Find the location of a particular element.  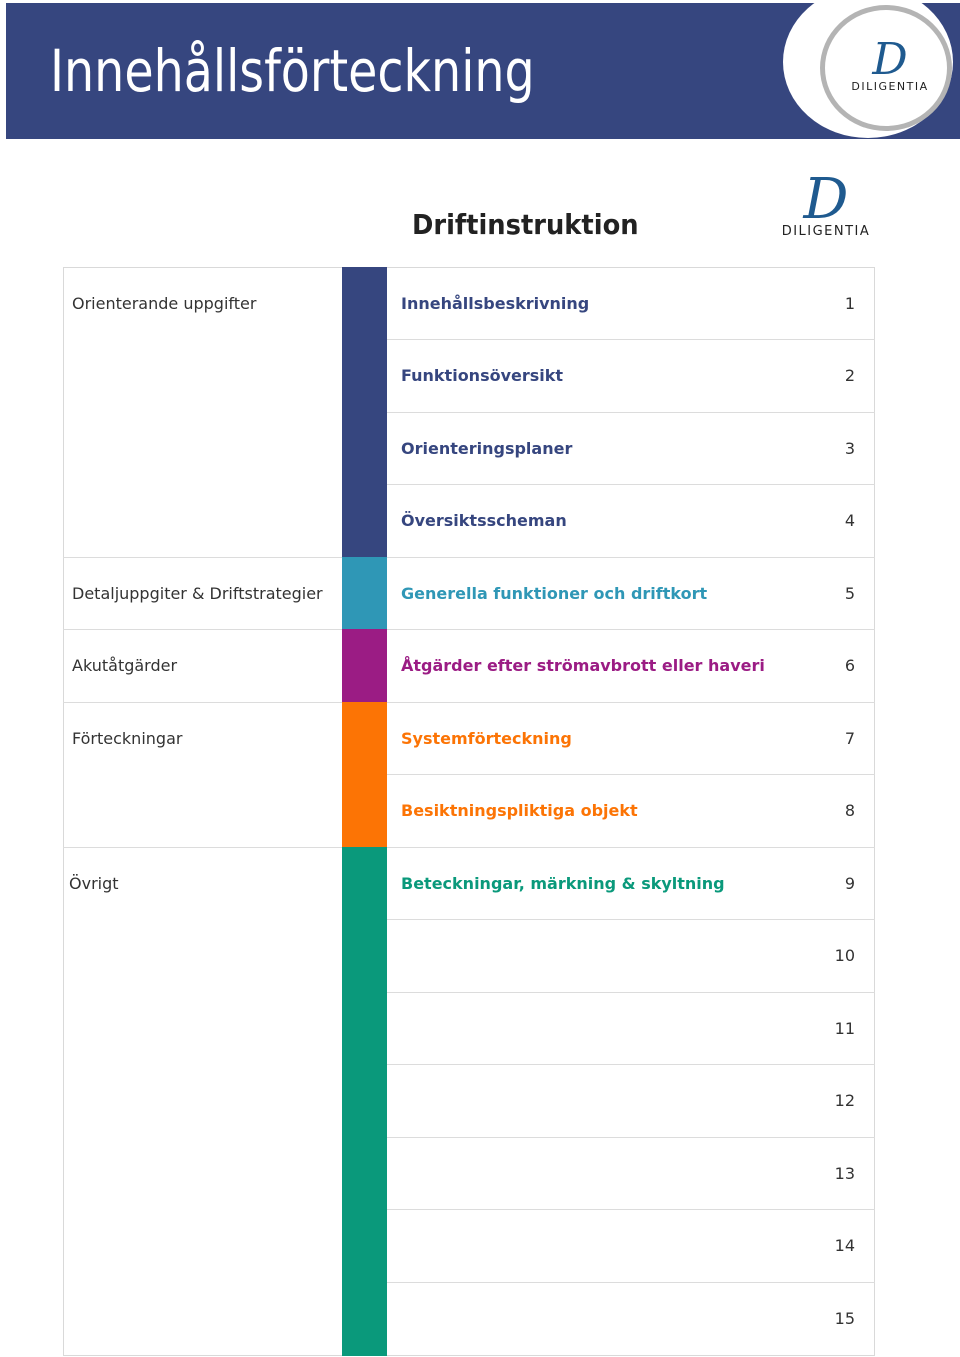

header-logo: D DILIGENTIA is located at coordinates (890, 64).